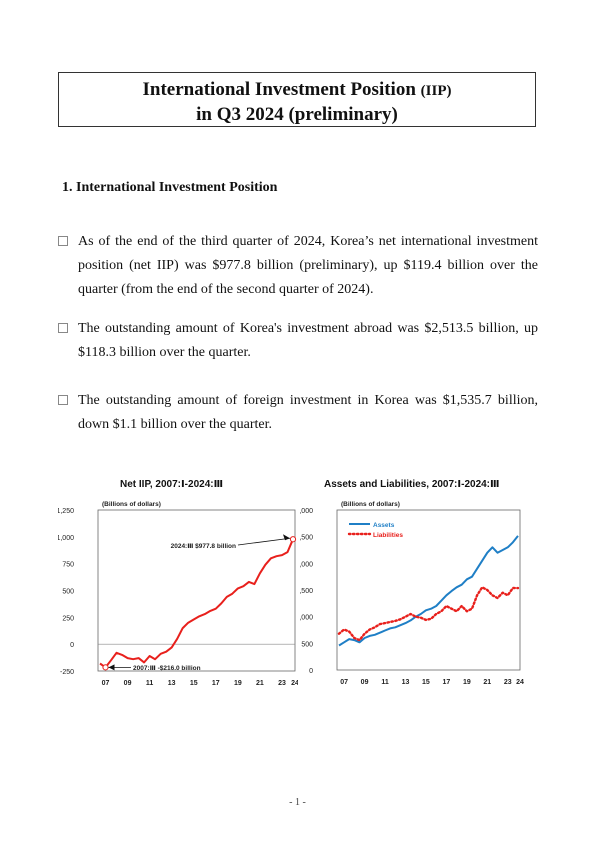 The image size is (595, 841). What do you see at coordinates (436, 91) in the screenshot?
I see `title-abbr: (IIP)` at bounding box center [436, 91].